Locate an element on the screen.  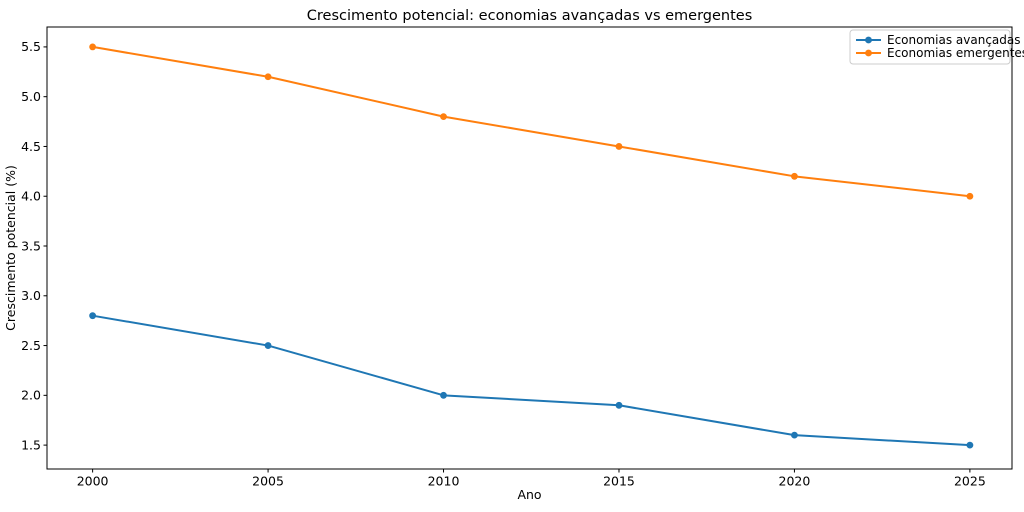
y-tick-label: 1.5 is located at coordinates (31, 444).